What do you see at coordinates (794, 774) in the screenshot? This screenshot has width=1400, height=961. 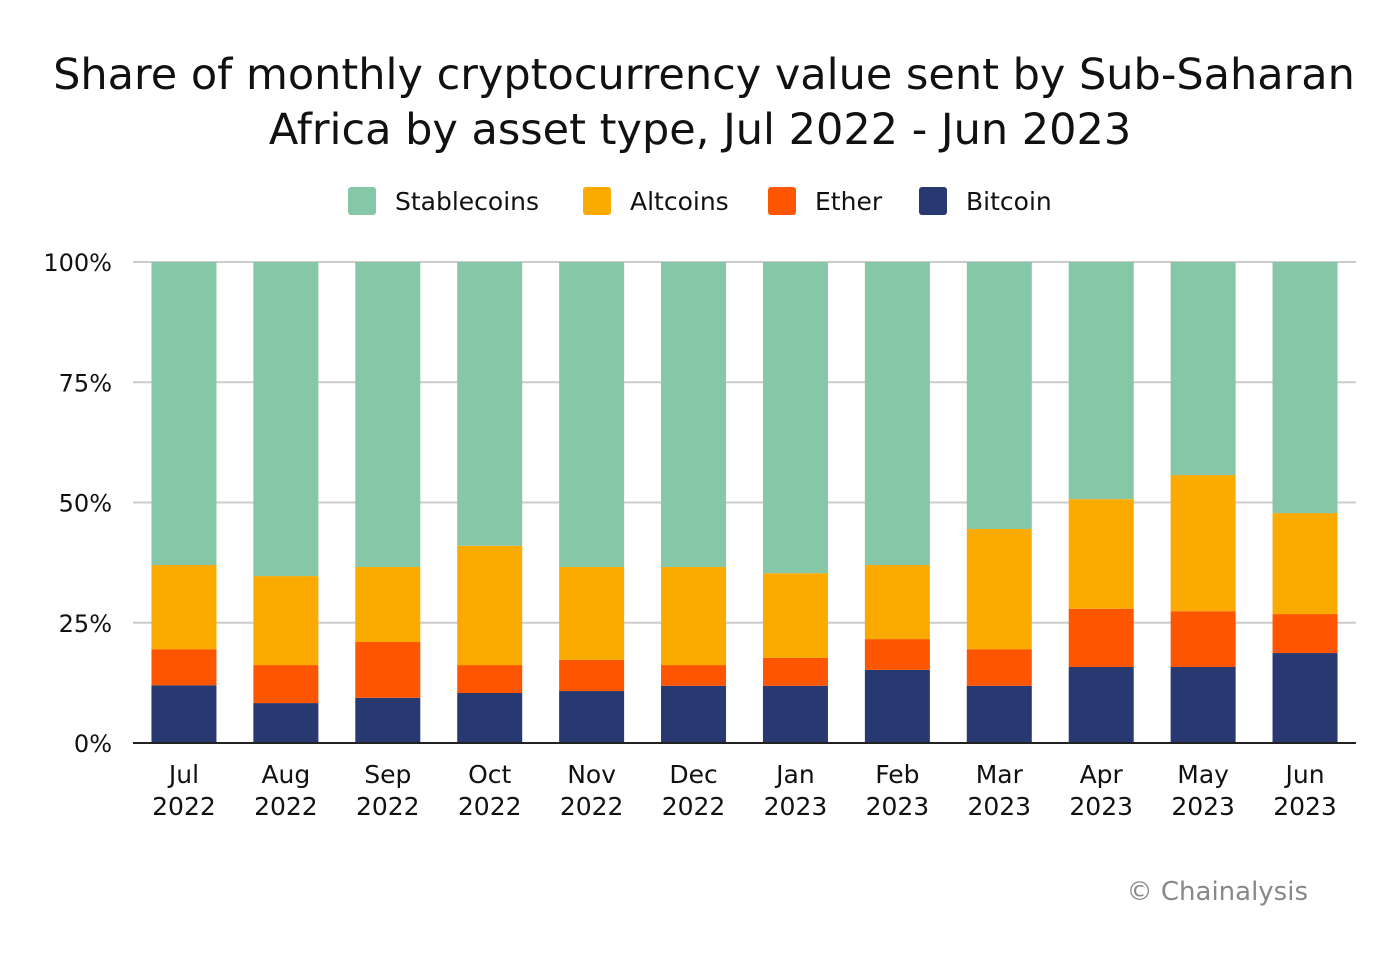 I see `x-tick-label: Jan` at bounding box center [794, 774].